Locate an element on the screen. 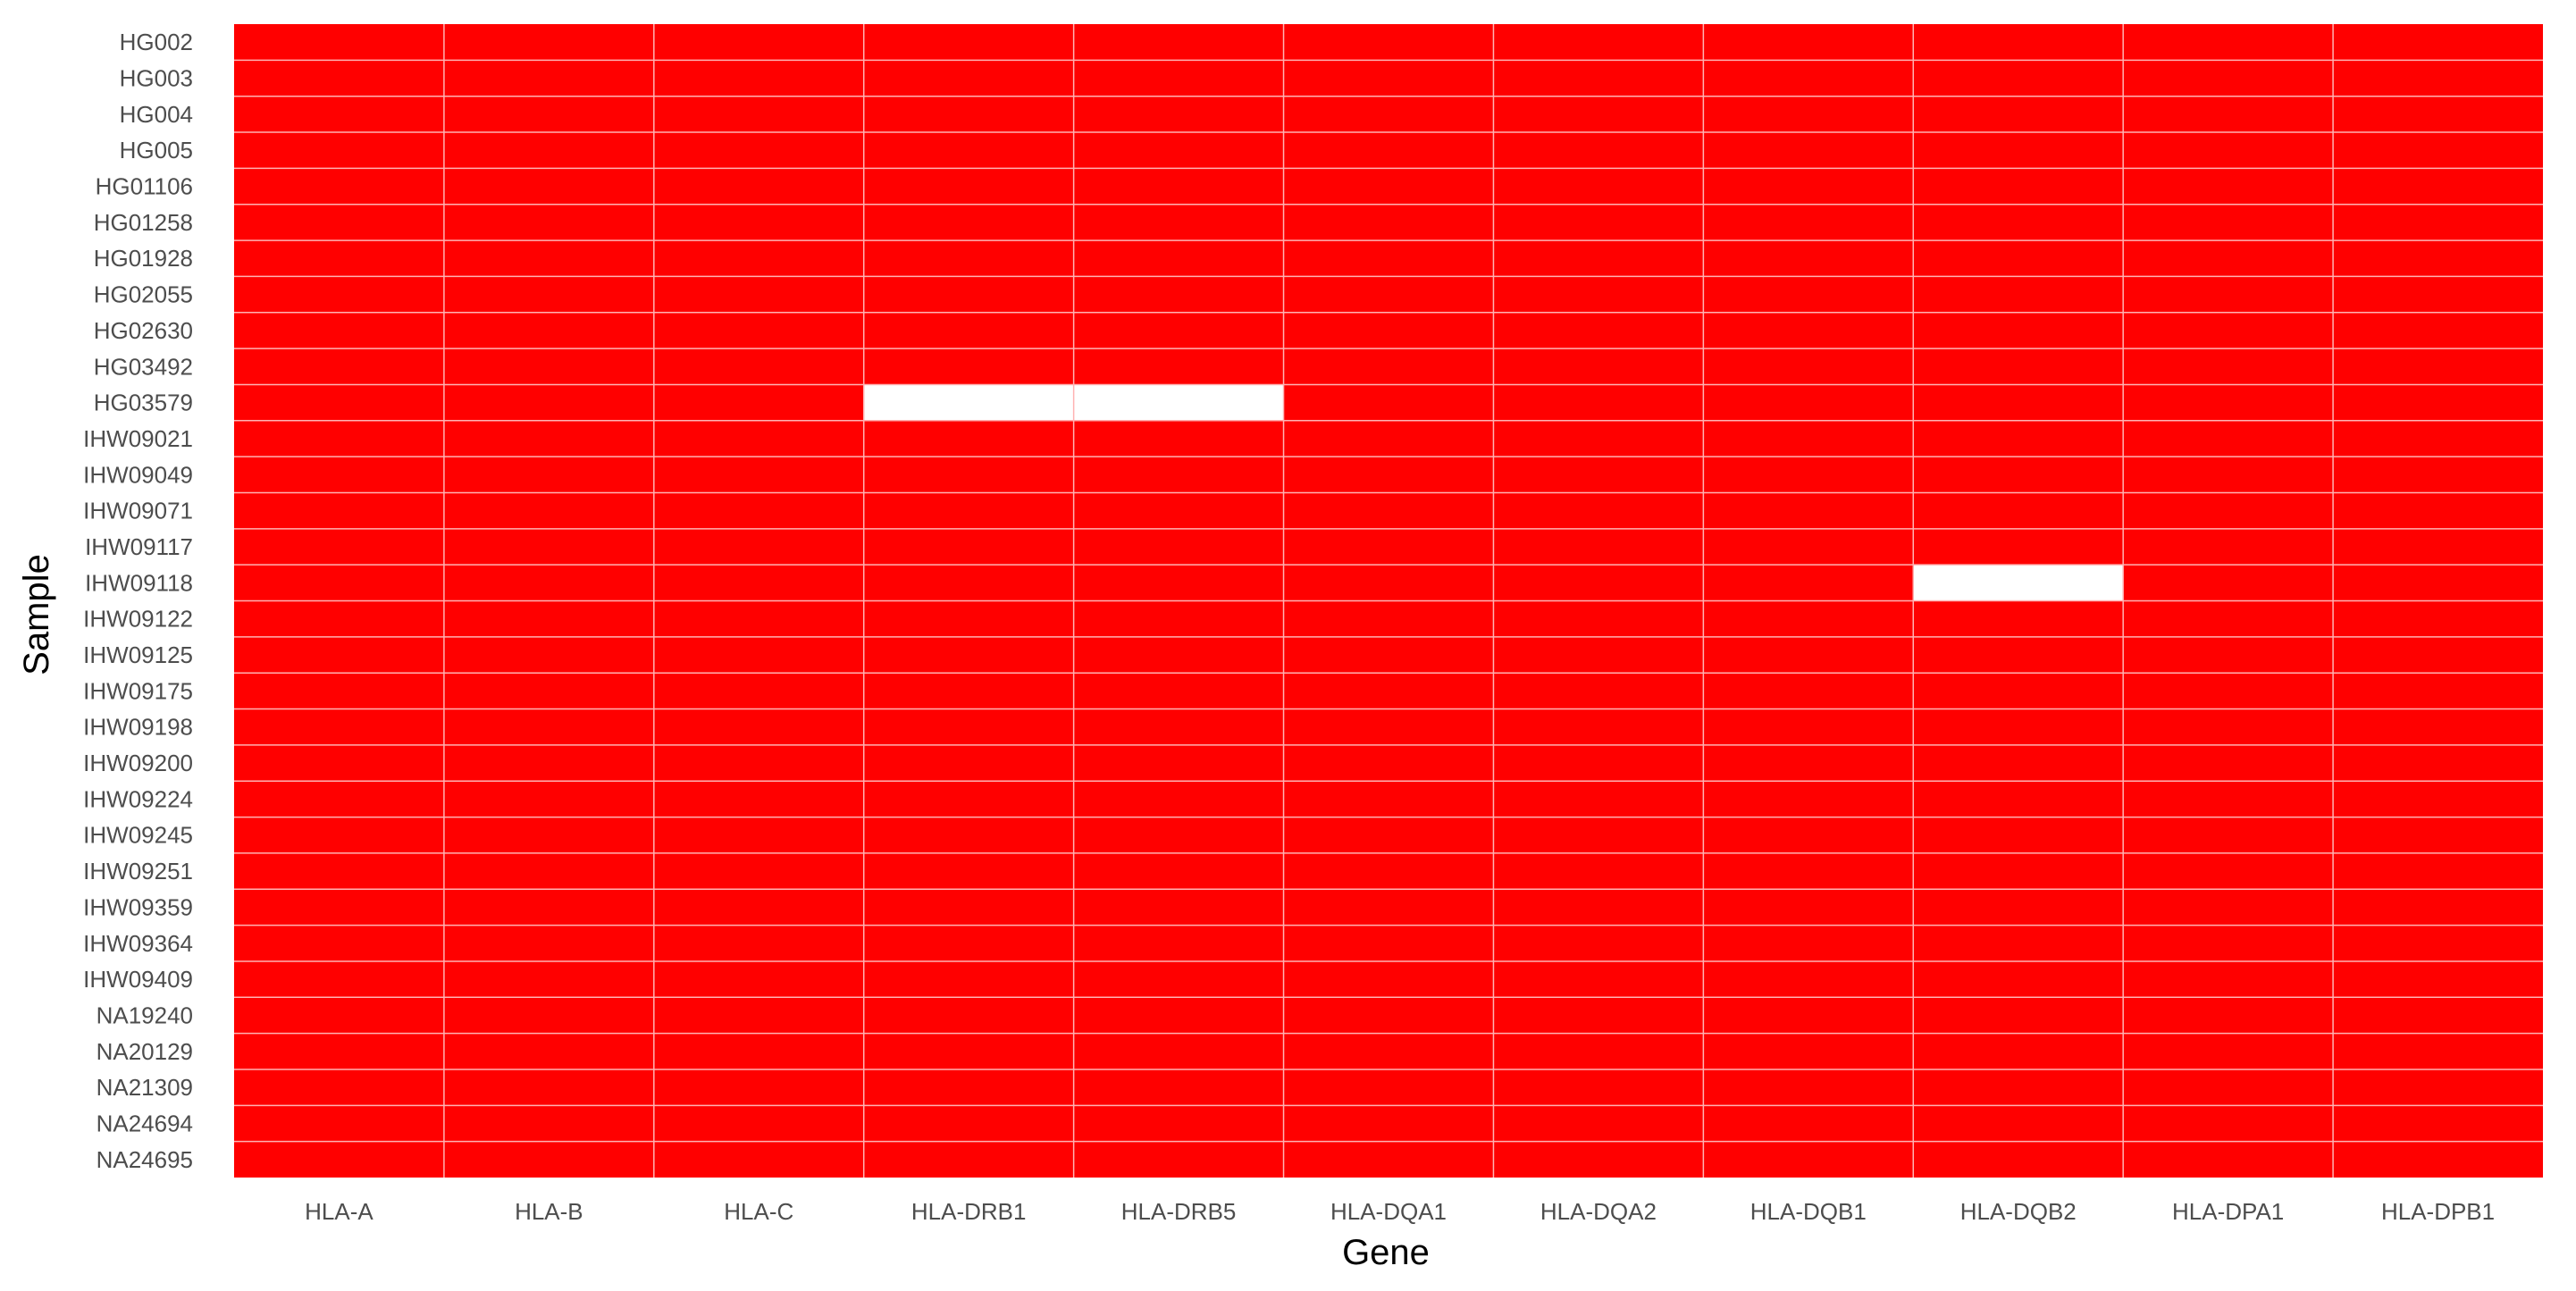 This screenshot has width=2576, height=1291. y-axis-title: Sample is located at coordinates (36, 614).